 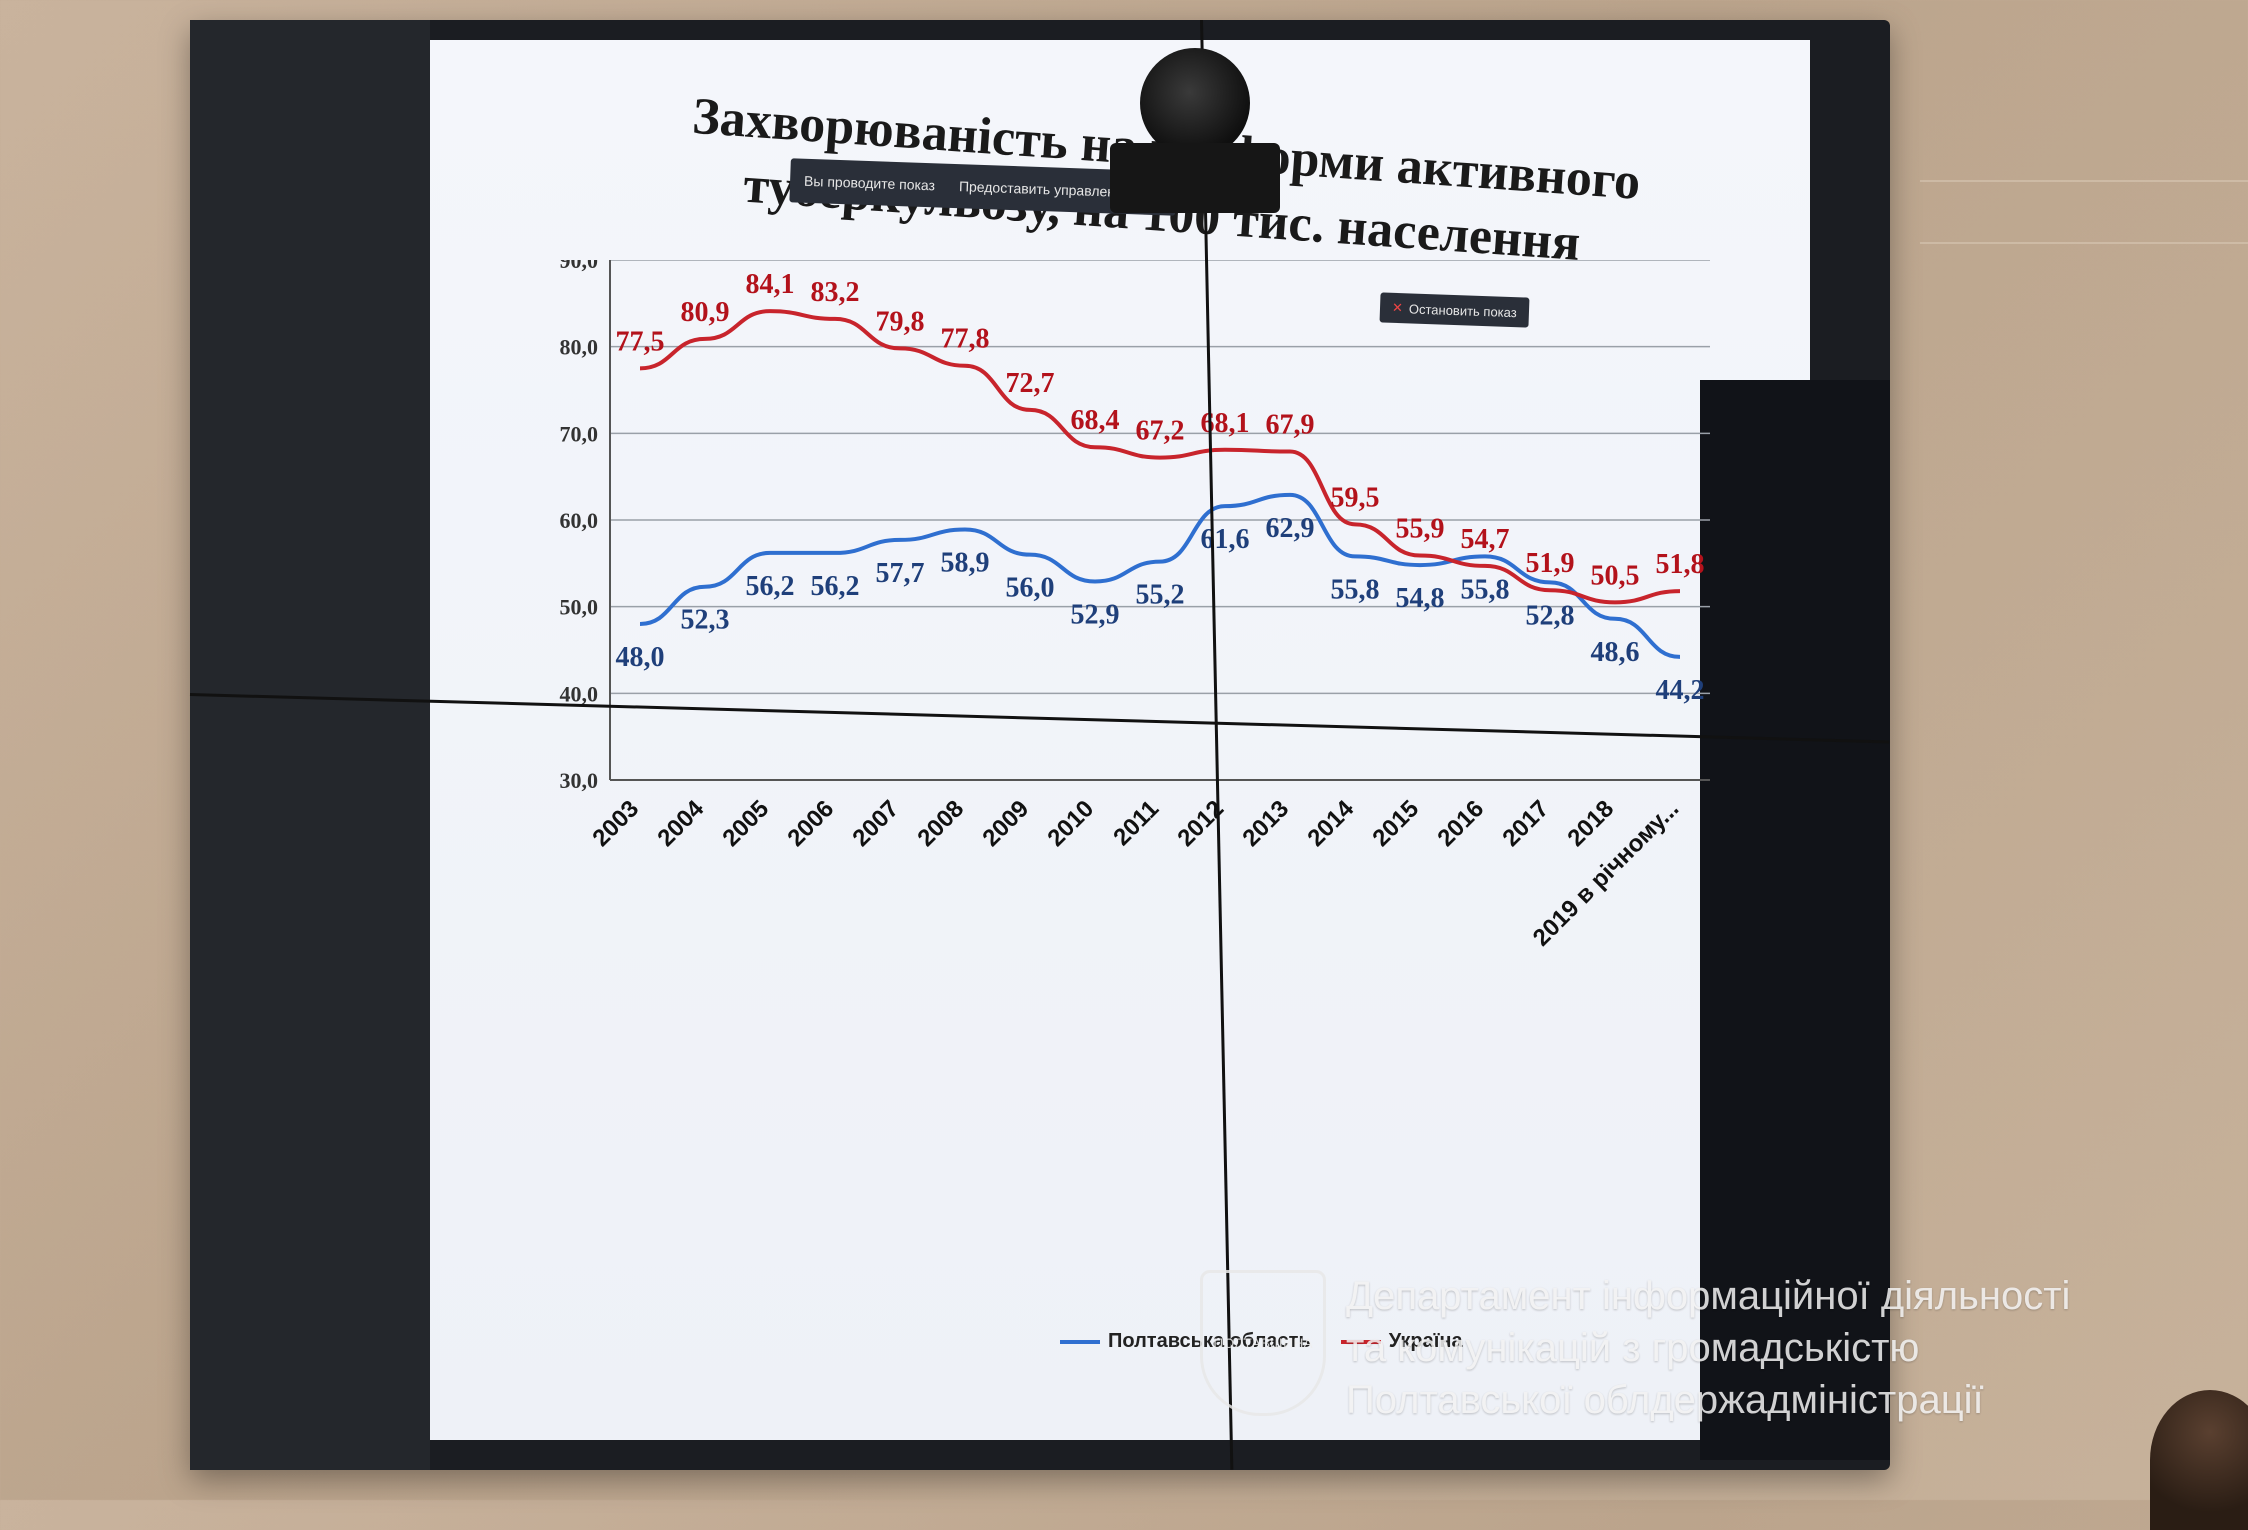 I want to click on data-label: 58,9, so click(x=965, y=563).